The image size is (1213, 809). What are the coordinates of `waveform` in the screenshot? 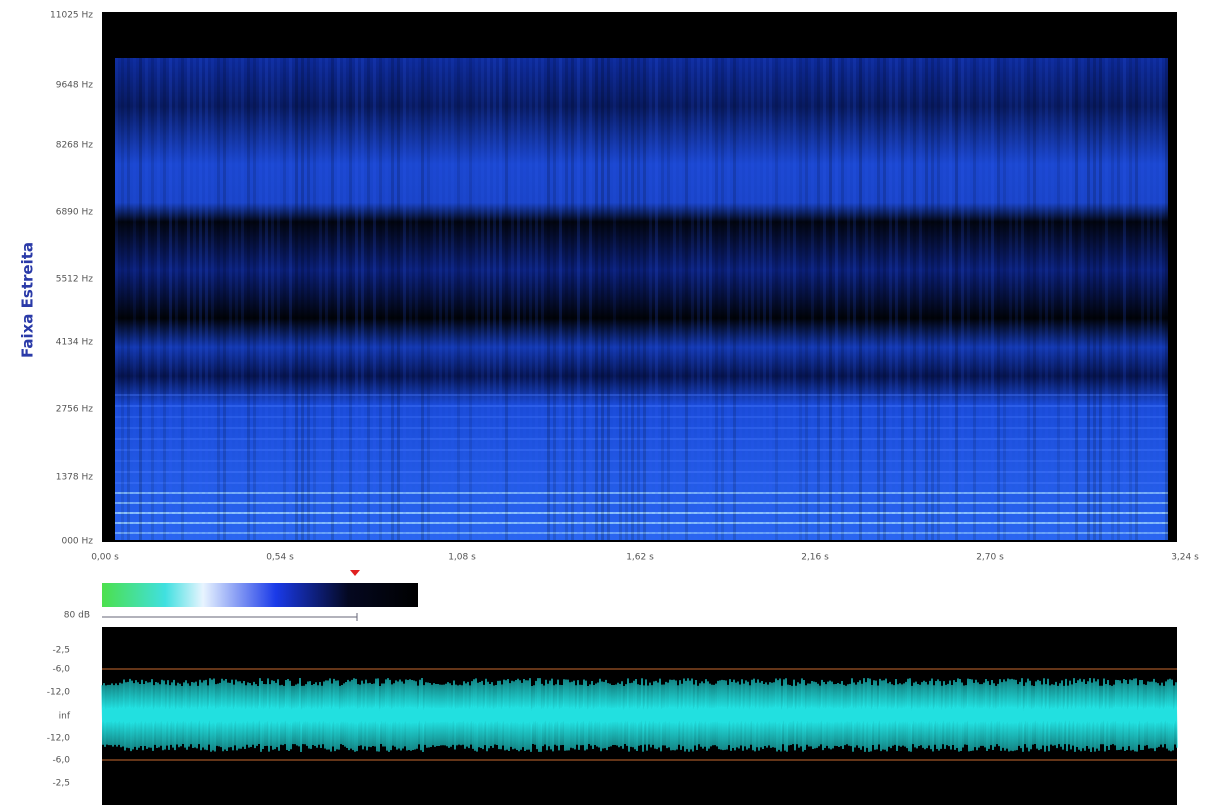 It's located at (639, 715).